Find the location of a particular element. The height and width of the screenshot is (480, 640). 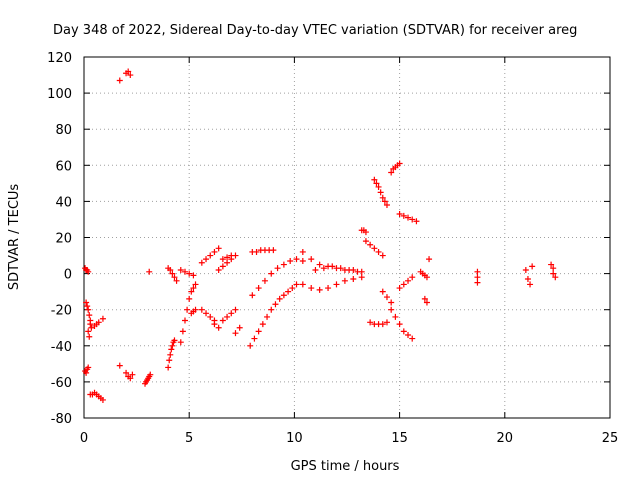

y-tick-label: 80 is located at coordinates (63, 130).